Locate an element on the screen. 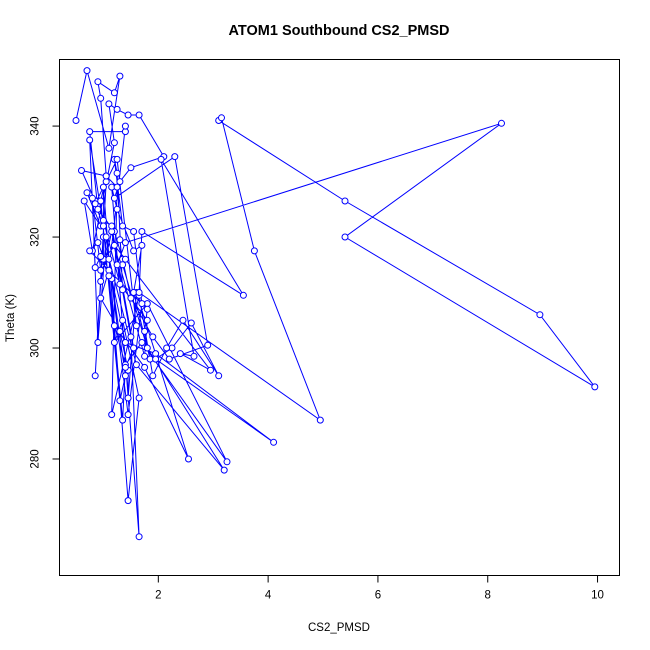  y-tick-label: 340 is located at coordinates (36, 125).